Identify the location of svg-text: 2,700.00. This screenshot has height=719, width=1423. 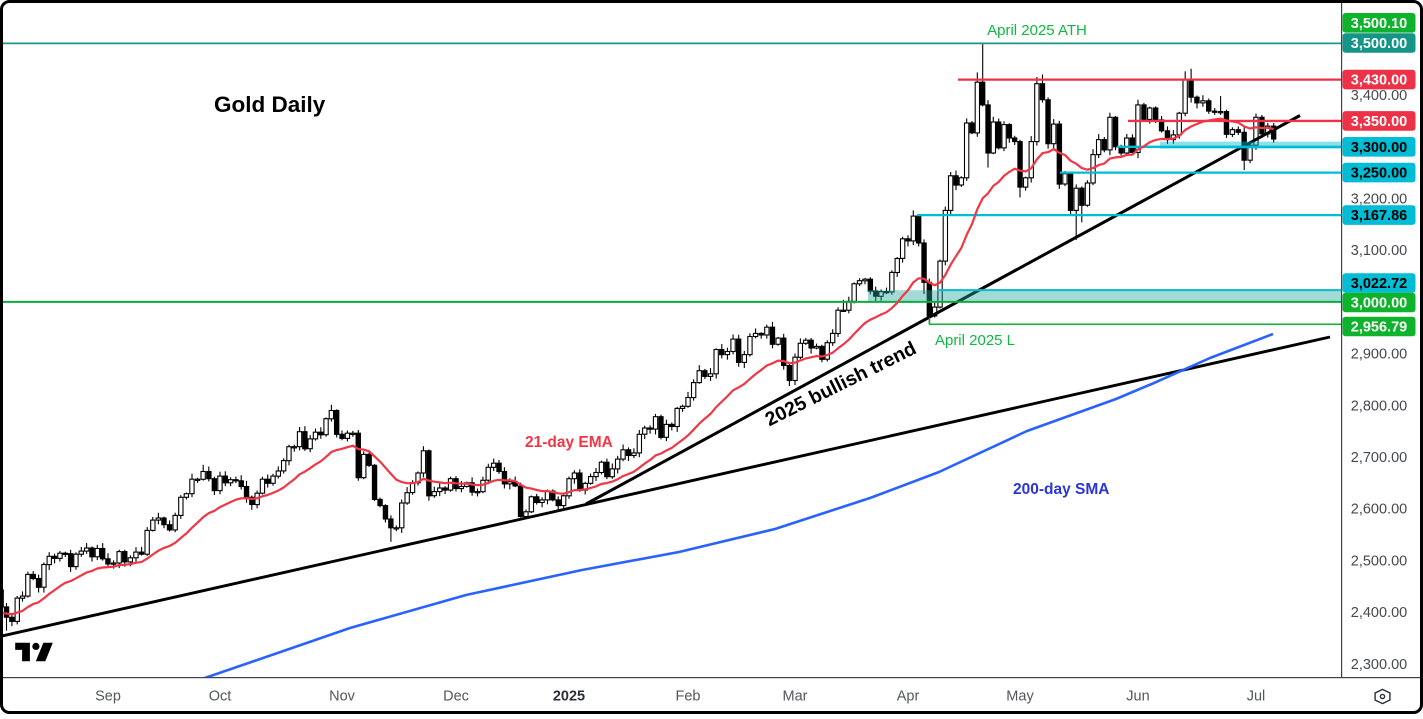
(1379, 458).